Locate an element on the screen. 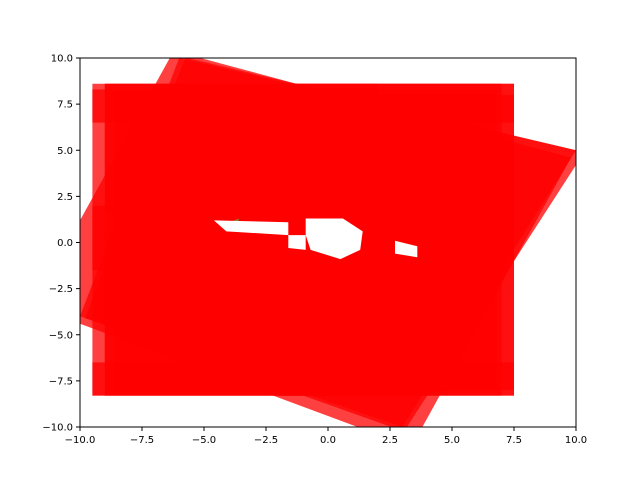 The height and width of the screenshot is (480, 640). y-tick-label: −7.5 is located at coordinates (61, 381).